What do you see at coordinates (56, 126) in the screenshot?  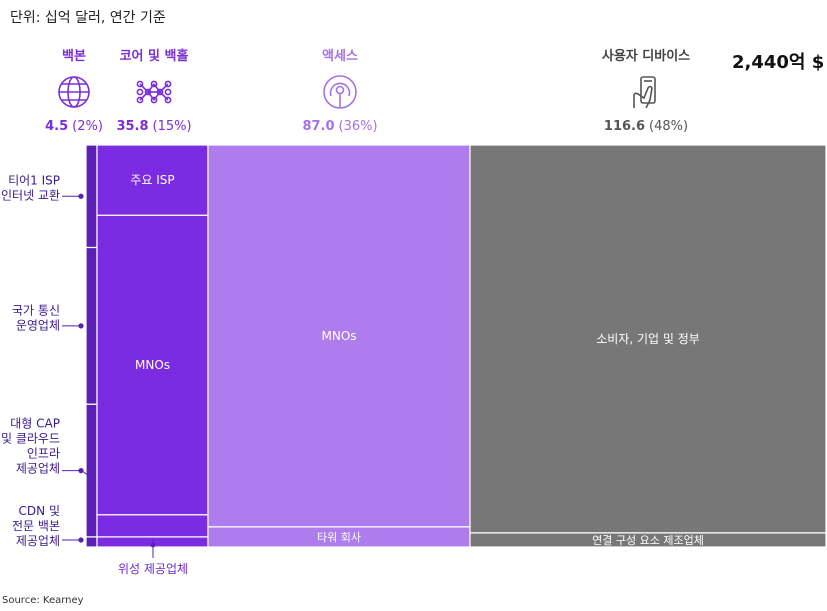 I see `segment-value-number-0: 4.5` at bounding box center [56, 126].